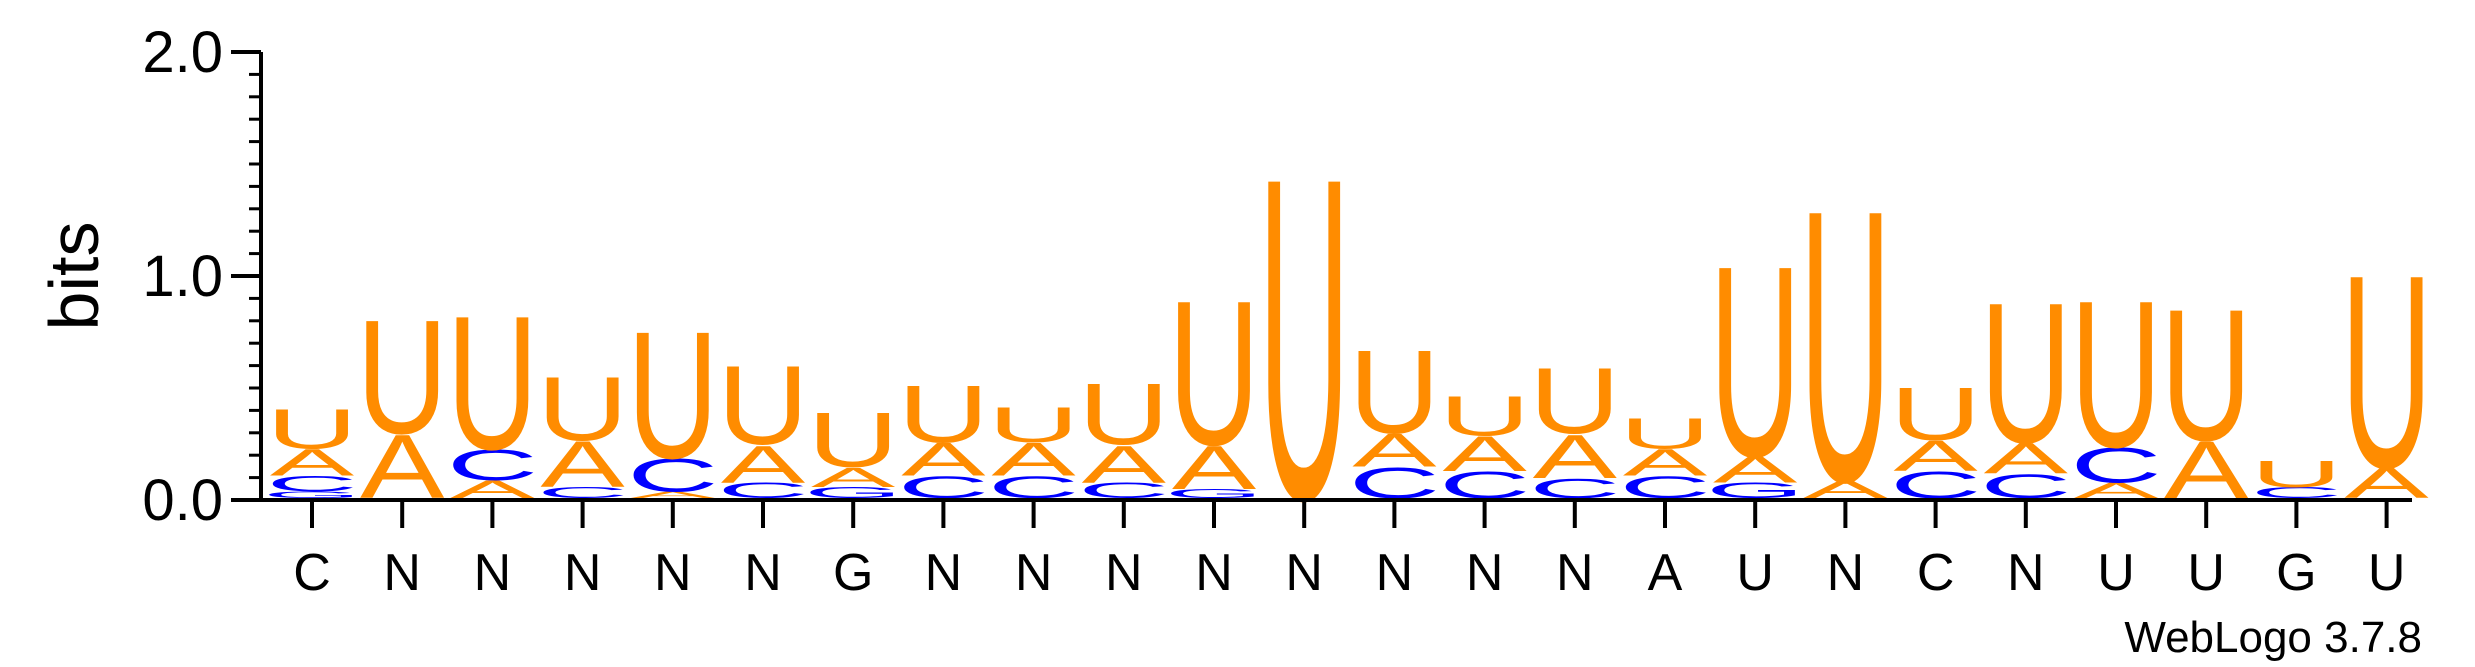 This screenshot has width=2475, height=667. What do you see at coordinates (182, 52) in the screenshot?
I see `y-tick-label: 2.0` at bounding box center [182, 52].